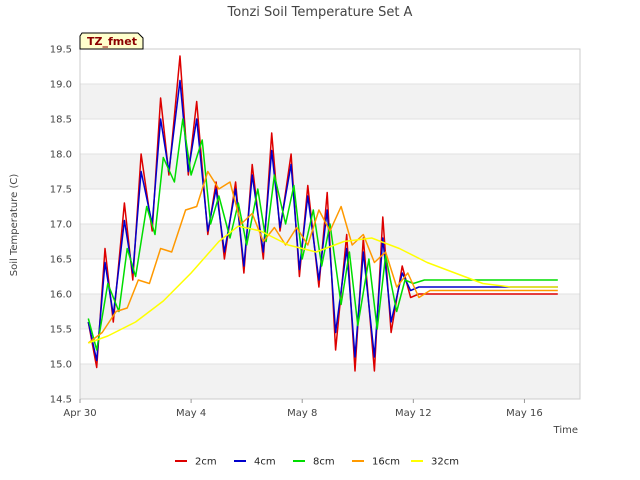 Image resolution: width=640 pixels, height=480 pixels. I want to click on y-tick-label: 17.5, so click(61, 190).